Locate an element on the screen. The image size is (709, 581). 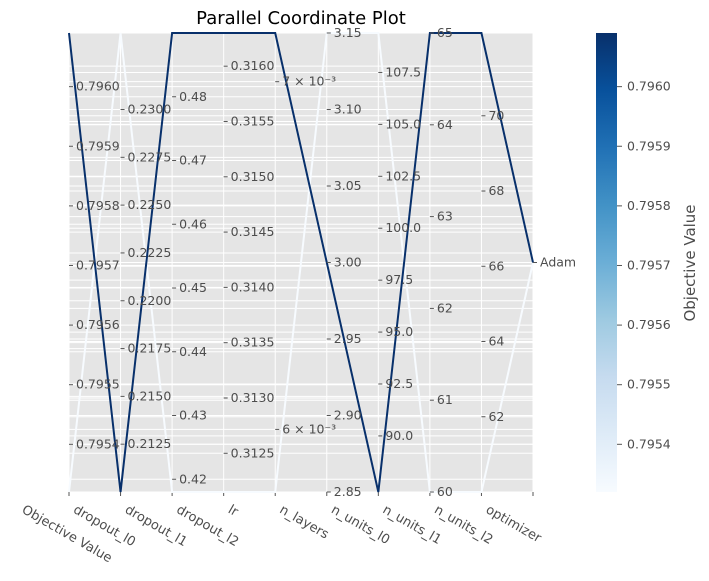
tick-label: Adam is located at coordinates (558, 262).